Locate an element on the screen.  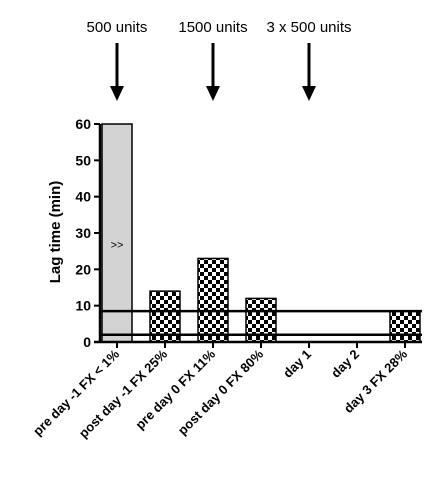
y-tick-label-3: 30 is located at coordinates (83, 233).